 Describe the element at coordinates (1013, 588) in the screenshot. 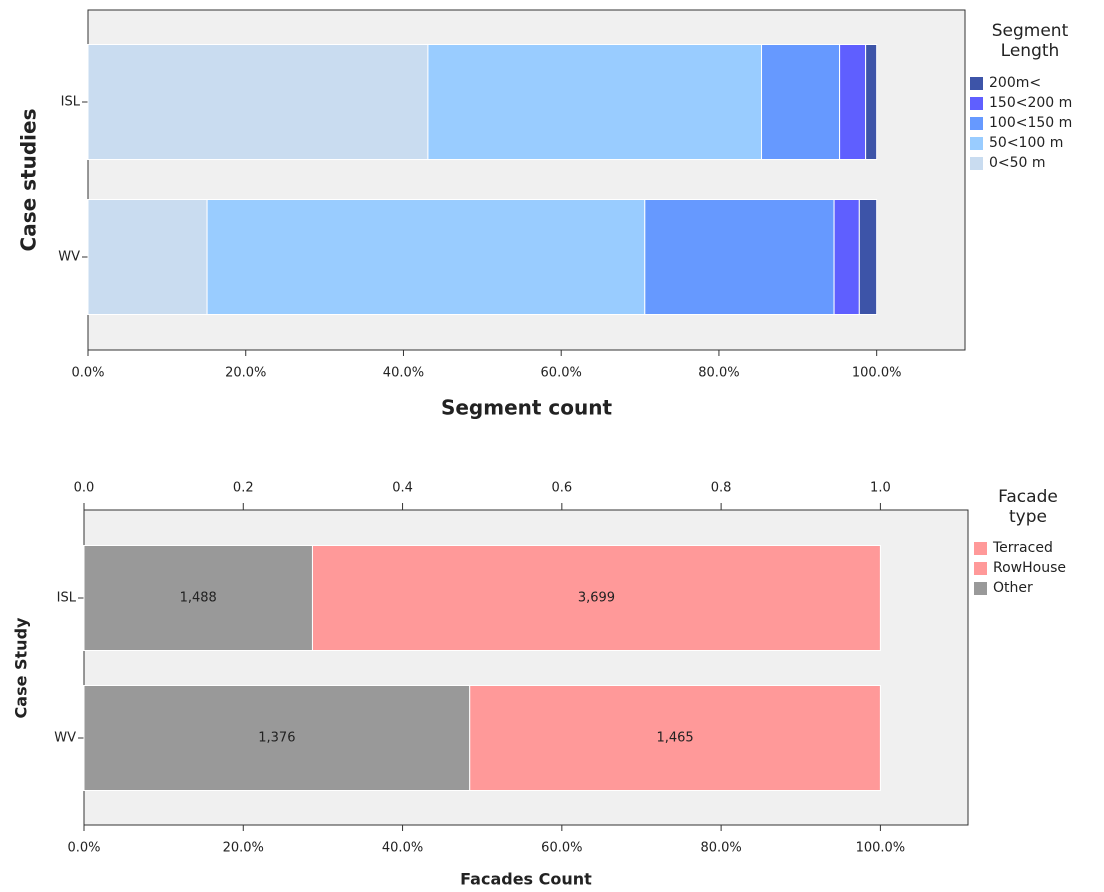

I see `legend-label: Other` at that location.